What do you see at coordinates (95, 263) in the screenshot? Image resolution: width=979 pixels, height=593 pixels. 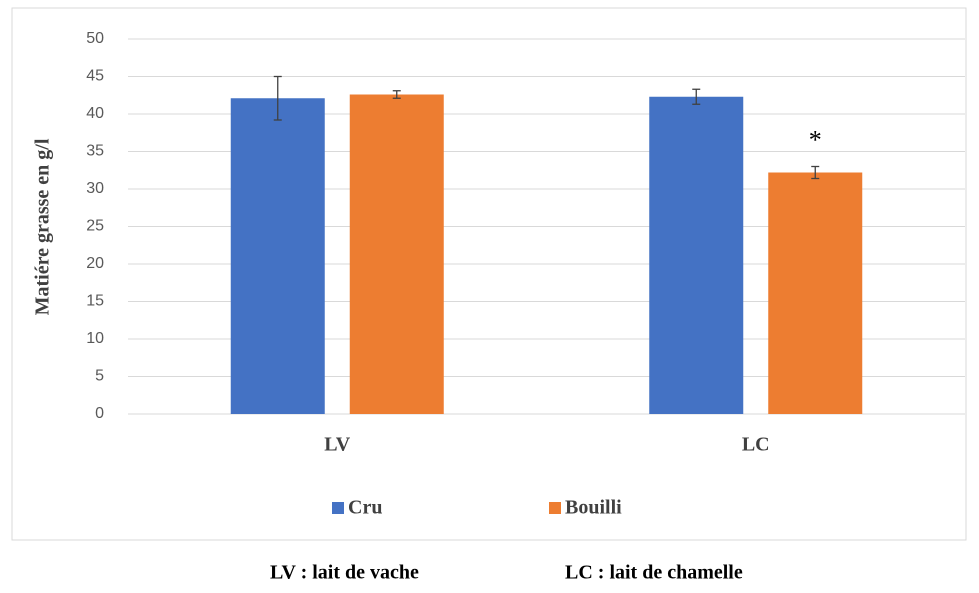 I see `y-tick-label: 20` at bounding box center [95, 263].